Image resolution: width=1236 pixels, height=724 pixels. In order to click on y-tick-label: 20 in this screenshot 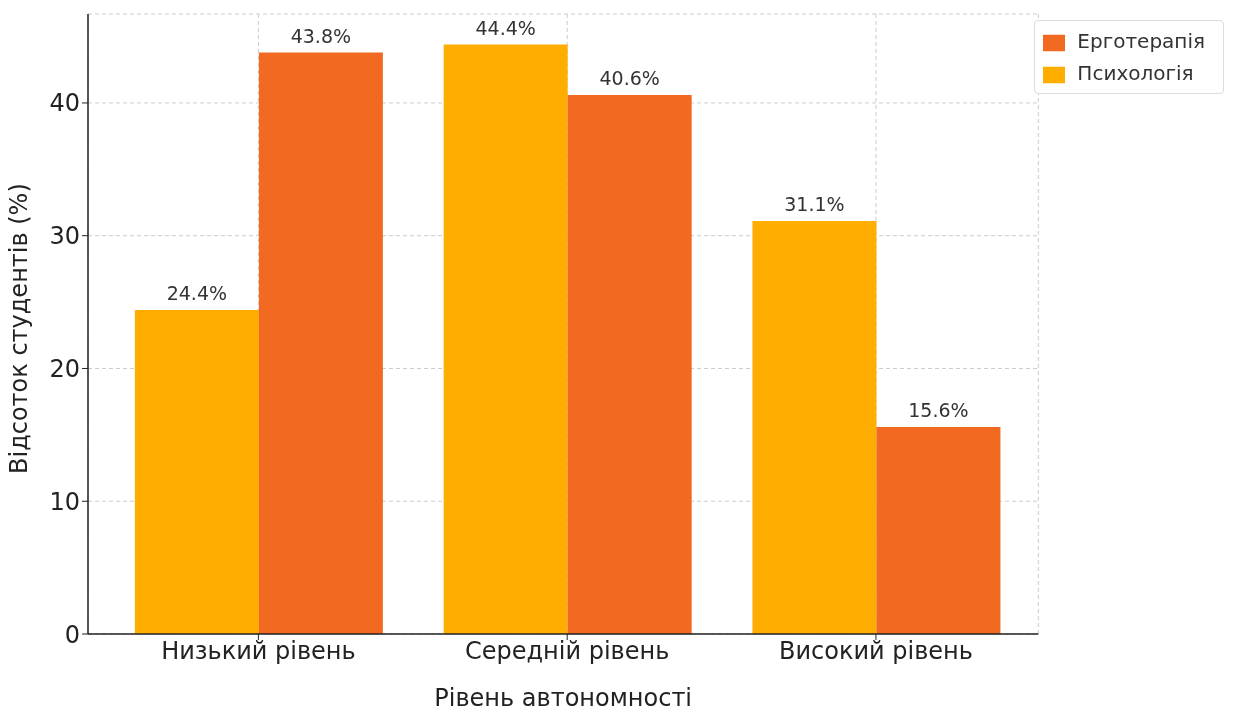, I will do `click(64, 369)`.